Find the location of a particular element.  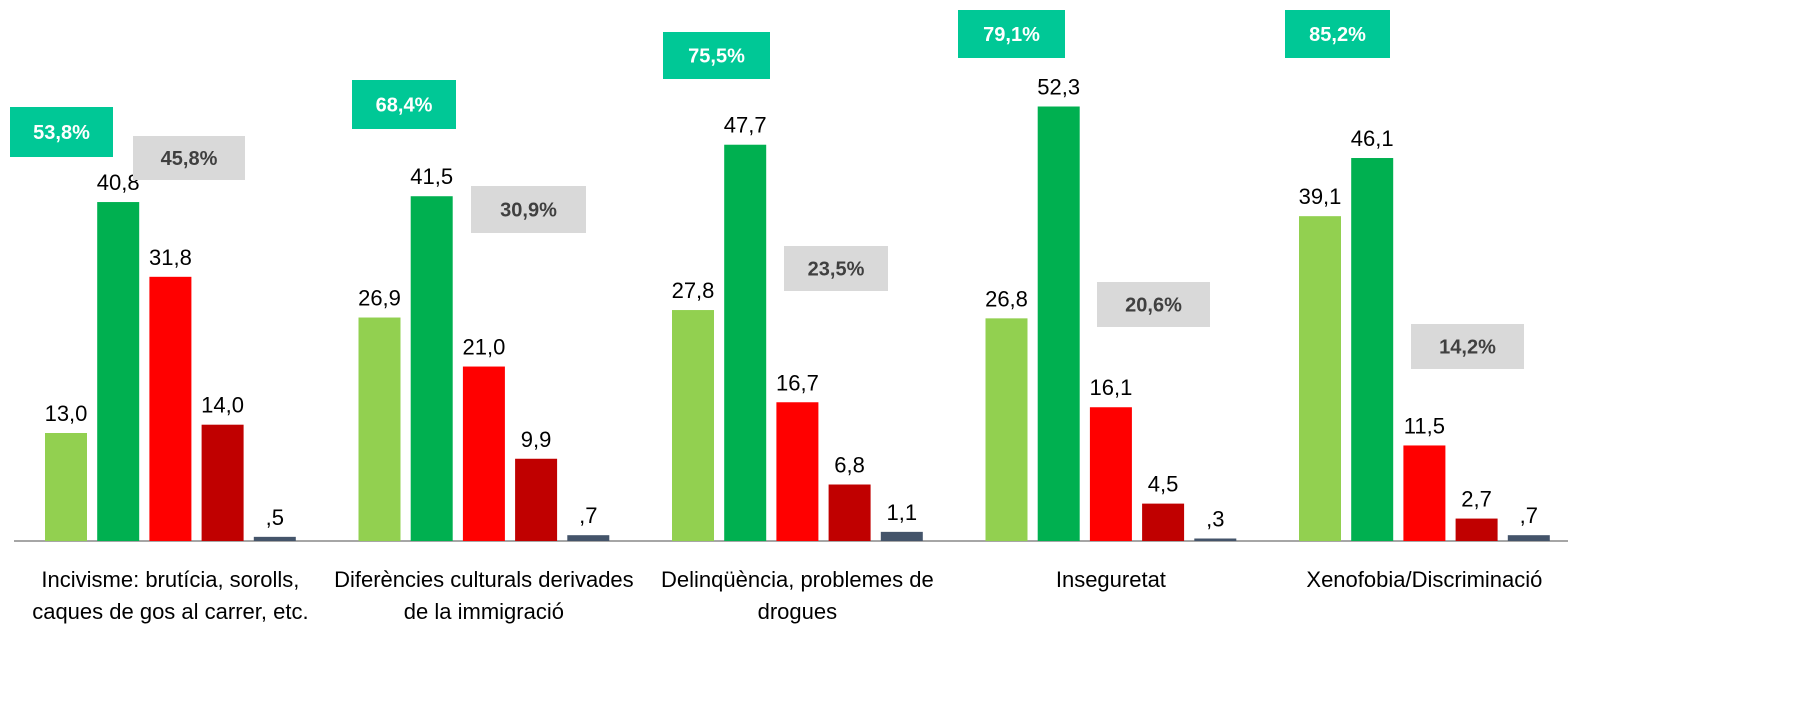

value-label: 11,5 is located at coordinates (1424, 425).